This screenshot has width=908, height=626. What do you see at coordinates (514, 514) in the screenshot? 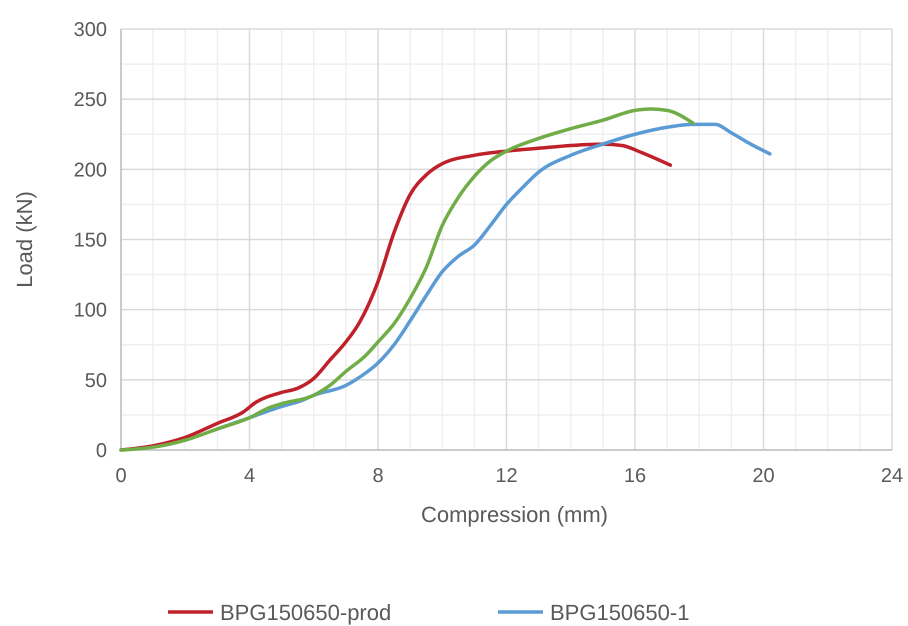
I see `x-axis-title: Compression (mm)` at bounding box center [514, 514].